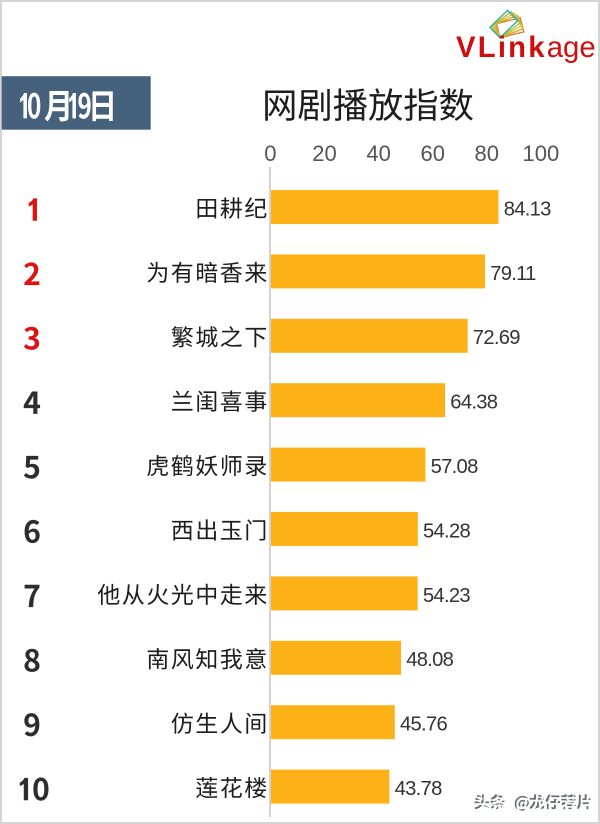 The height and width of the screenshot is (824, 600). I want to click on svg-text: 79.11, so click(513, 274).